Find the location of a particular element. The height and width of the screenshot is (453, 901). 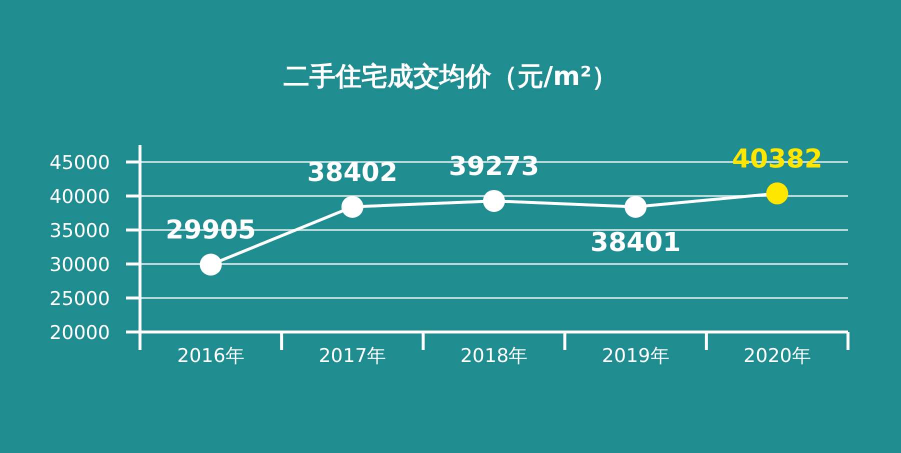

data-label: 38402 is located at coordinates (352, 173).